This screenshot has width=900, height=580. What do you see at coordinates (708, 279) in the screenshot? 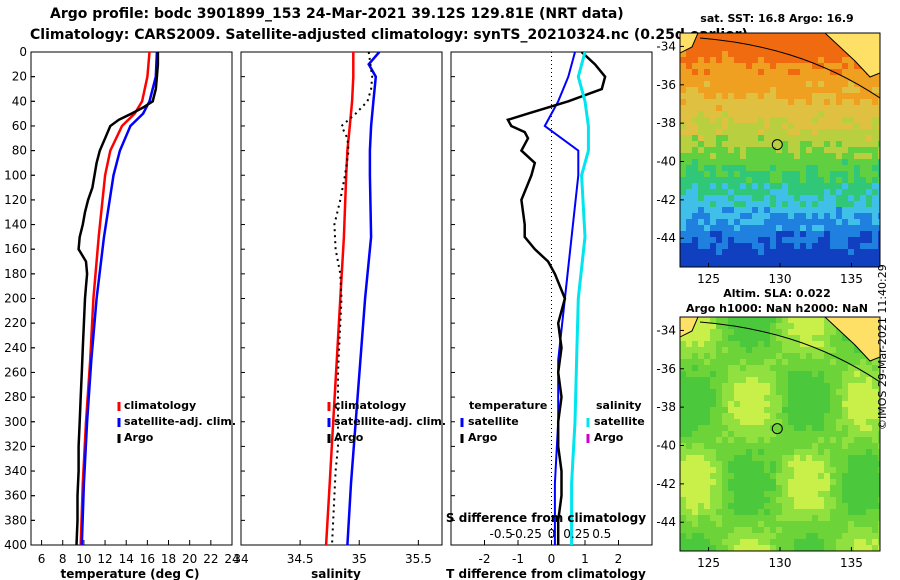
I see `lon-tick-label: 125` at bounding box center [708, 279].